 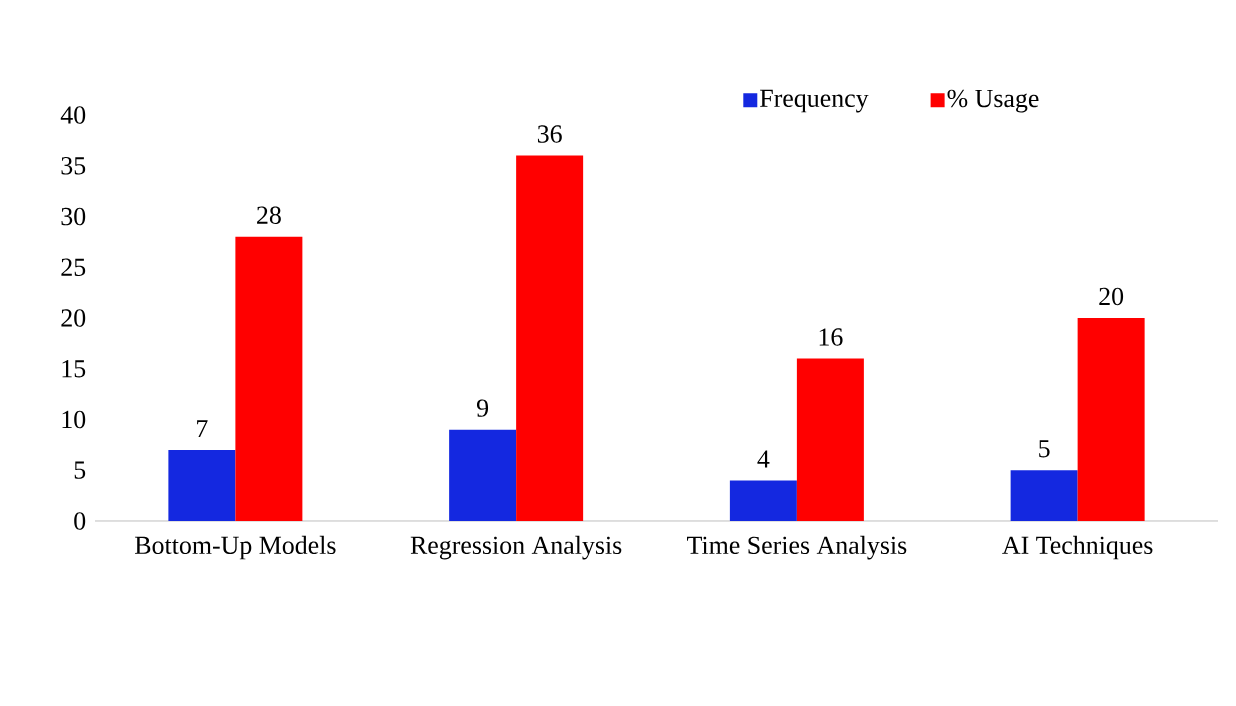 What do you see at coordinates (235, 547) in the screenshot?
I see `x-tick-label: Bottom-Up Models` at bounding box center [235, 547].